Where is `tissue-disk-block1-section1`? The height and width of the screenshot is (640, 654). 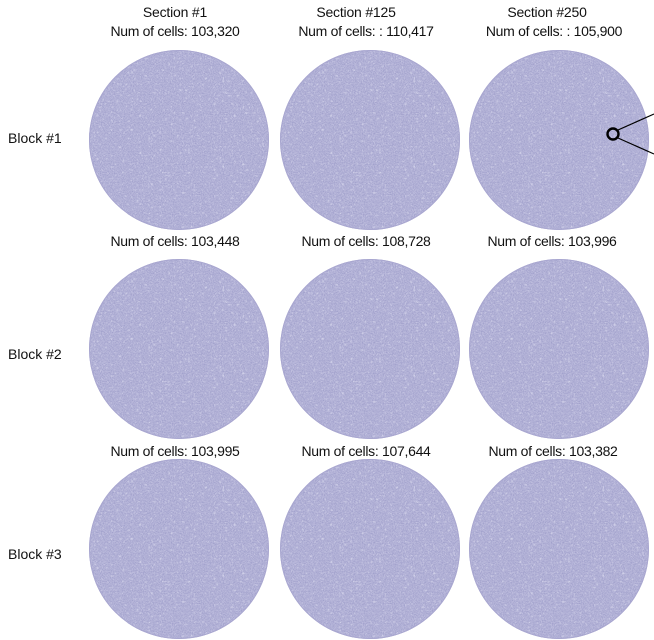 tissue-disk-block1-section1 is located at coordinates (179, 140).